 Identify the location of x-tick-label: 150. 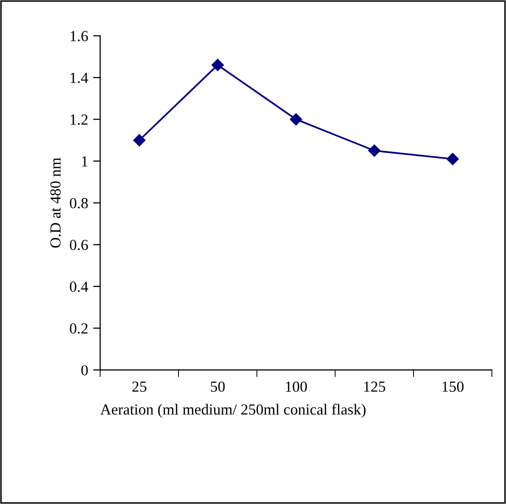
(453, 386).